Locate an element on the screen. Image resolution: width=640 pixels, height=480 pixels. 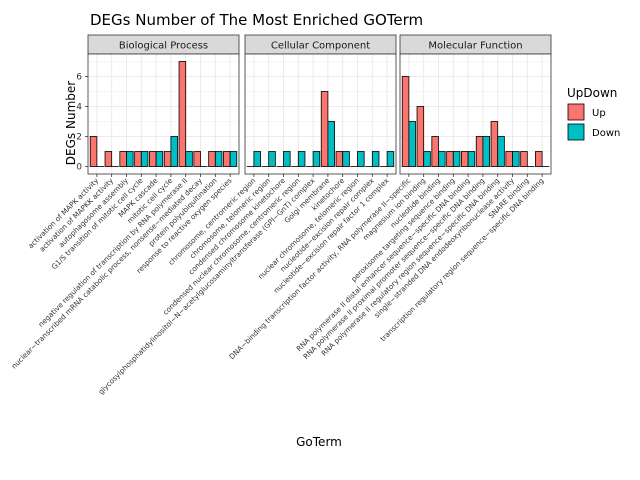
facet-strip-label: Biological Process is located at coordinates (163, 46).